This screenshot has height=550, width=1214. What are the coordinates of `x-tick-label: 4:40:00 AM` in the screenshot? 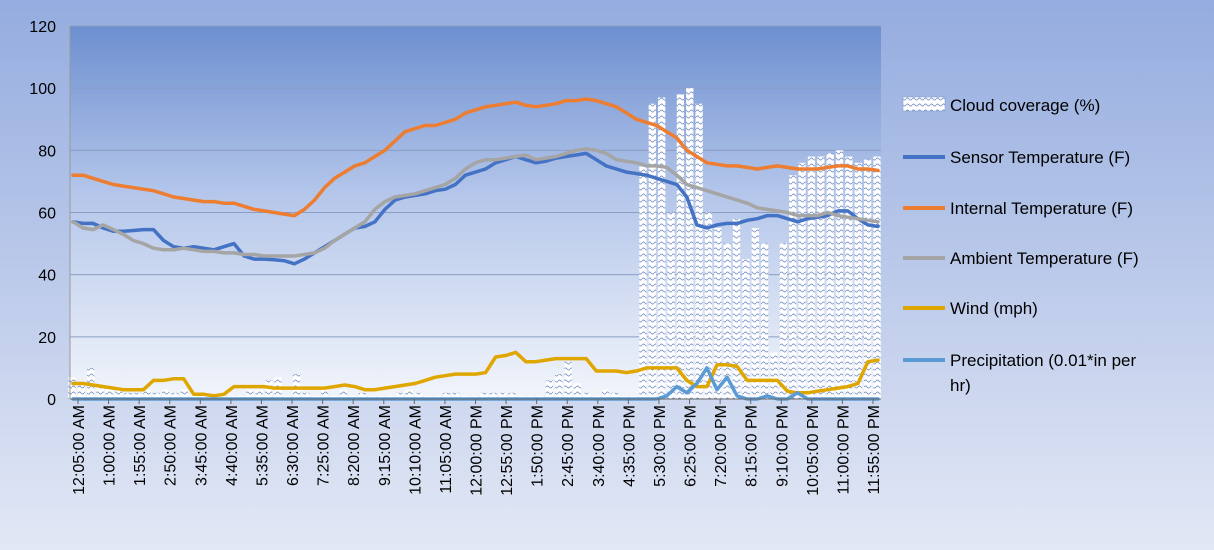 It's located at (232, 445).